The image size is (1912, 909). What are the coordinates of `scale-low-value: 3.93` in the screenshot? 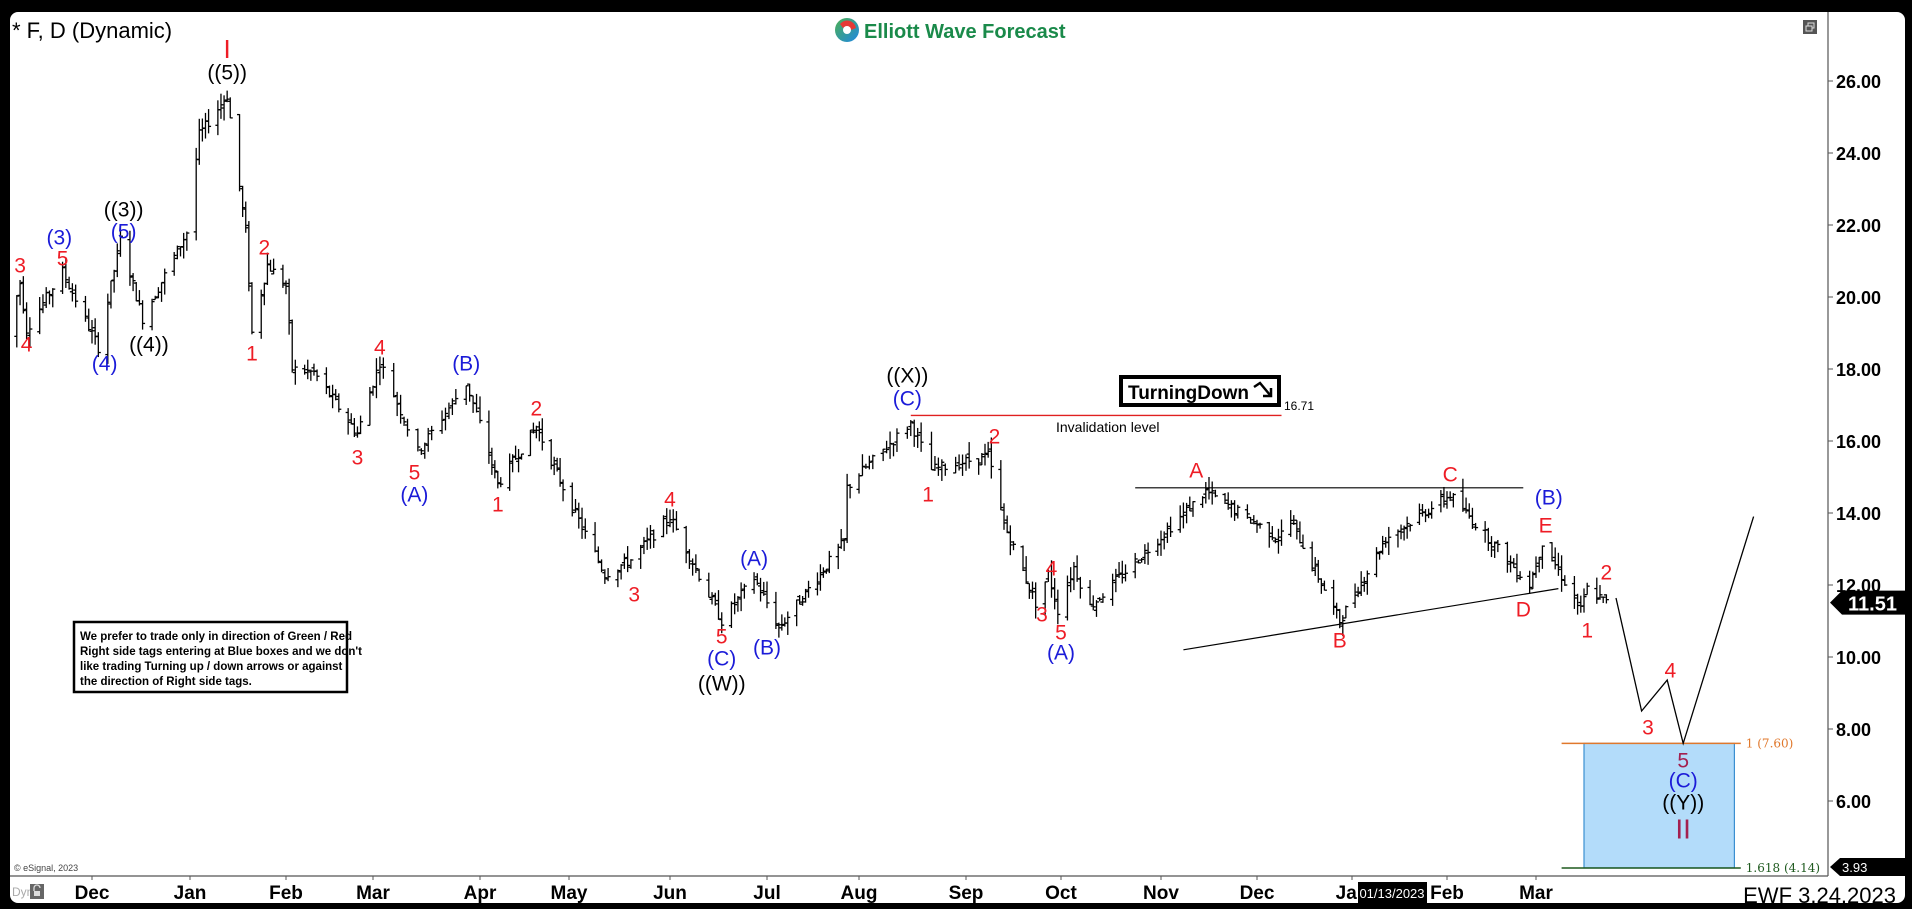 It's located at (1854, 867).